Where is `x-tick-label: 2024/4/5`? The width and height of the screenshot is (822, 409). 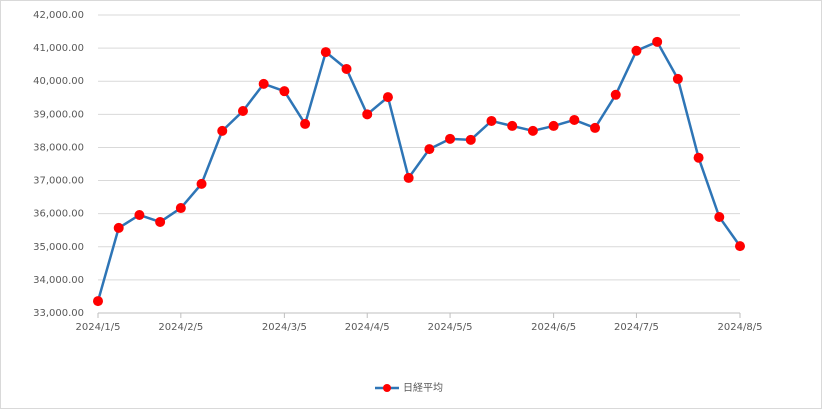 x-tick-label: 2024/4/5 is located at coordinates (367, 327).